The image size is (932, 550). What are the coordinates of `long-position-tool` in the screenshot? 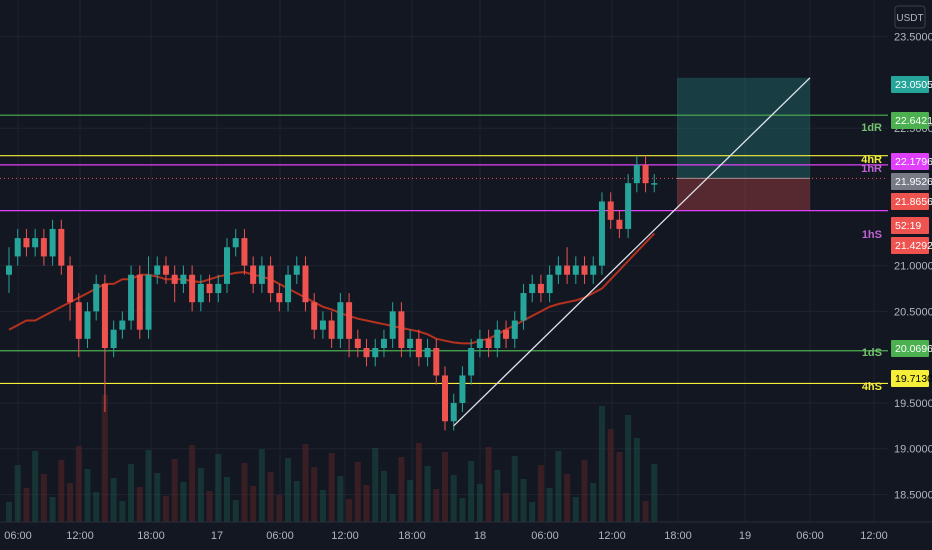 It's located at (743, 144).